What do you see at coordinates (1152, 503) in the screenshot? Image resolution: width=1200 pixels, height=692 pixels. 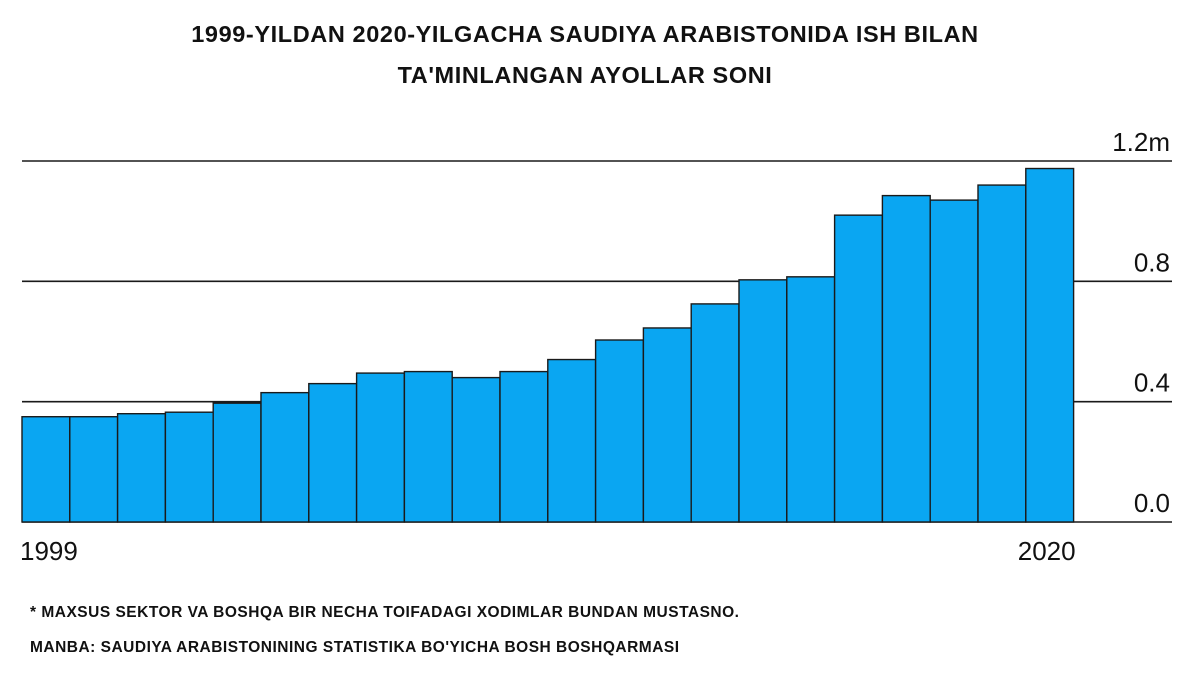 I see `y-tick-label-0: 0.0` at bounding box center [1152, 503].